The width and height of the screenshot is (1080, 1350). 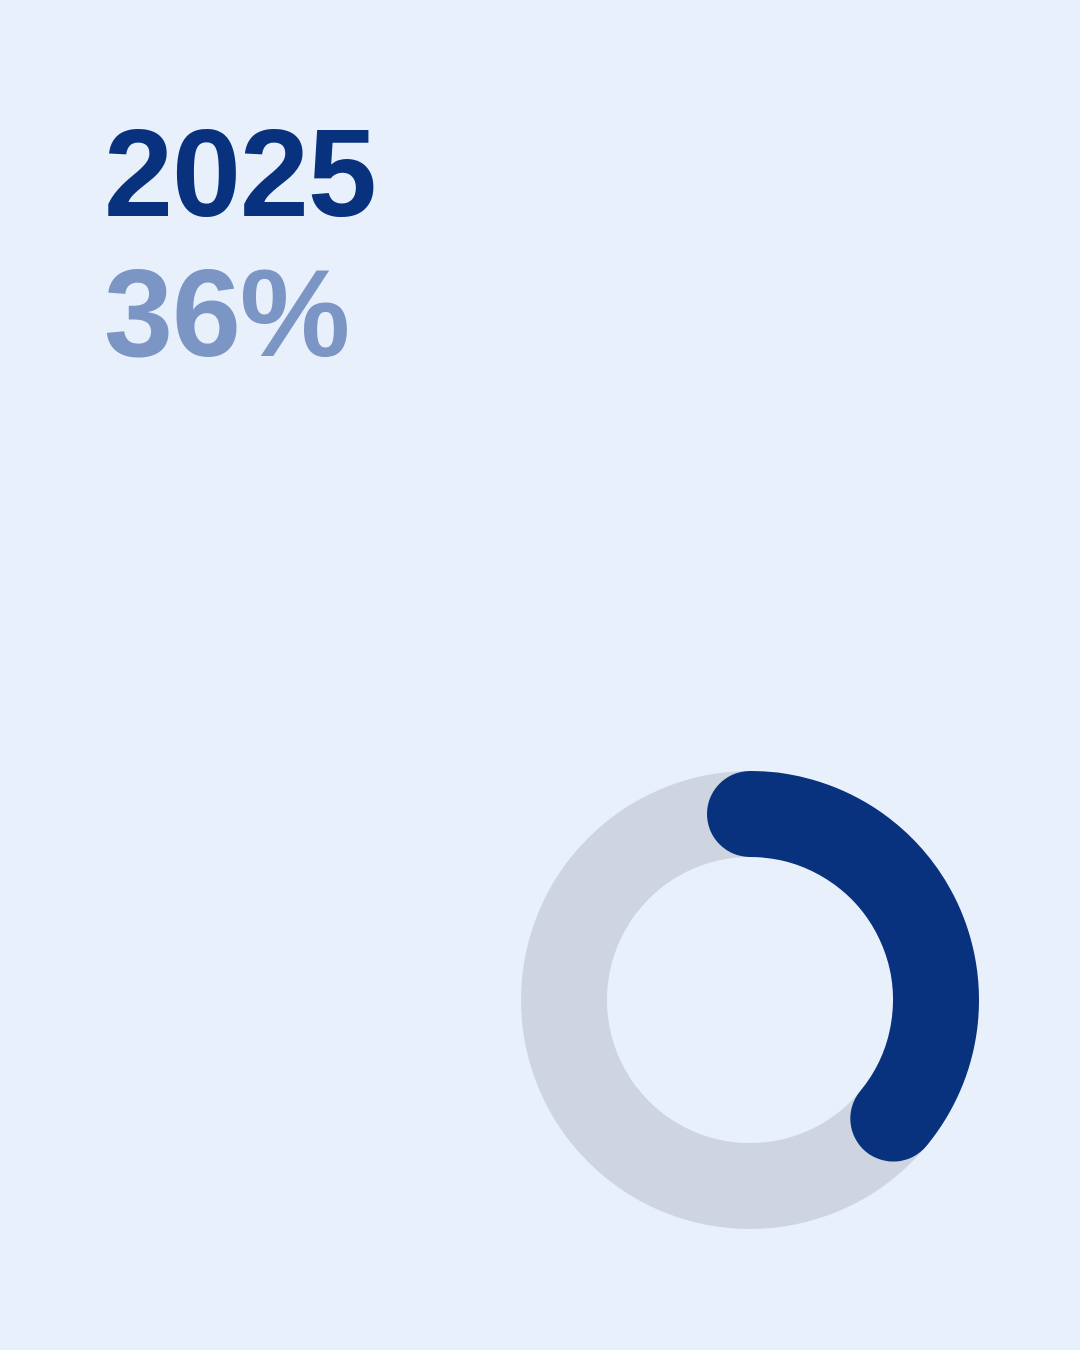 What do you see at coordinates (227, 314) in the screenshot?
I see `percent-label: 36%` at bounding box center [227, 314].